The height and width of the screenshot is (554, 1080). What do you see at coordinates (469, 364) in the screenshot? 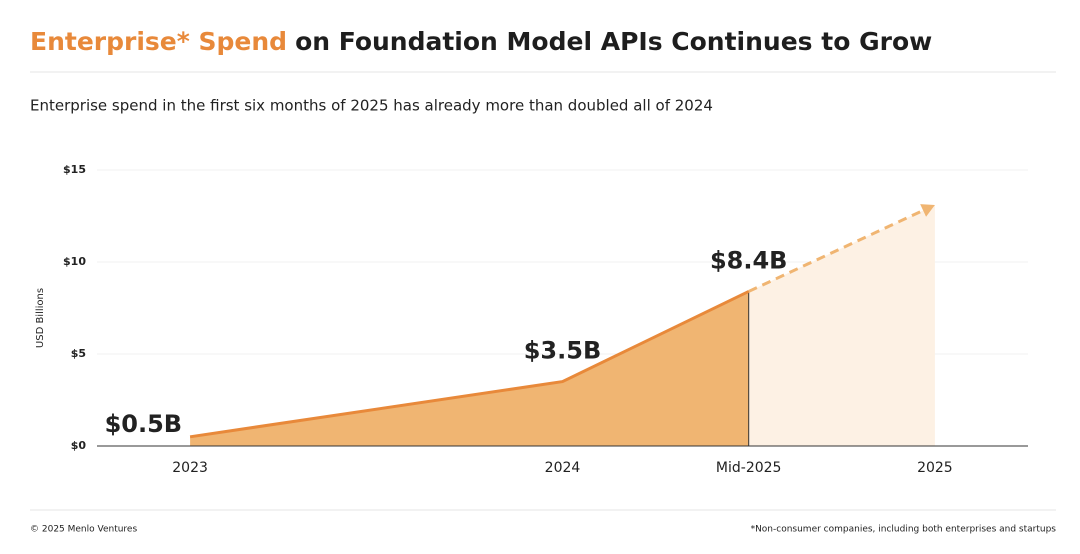
I see `line` at bounding box center [469, 364].